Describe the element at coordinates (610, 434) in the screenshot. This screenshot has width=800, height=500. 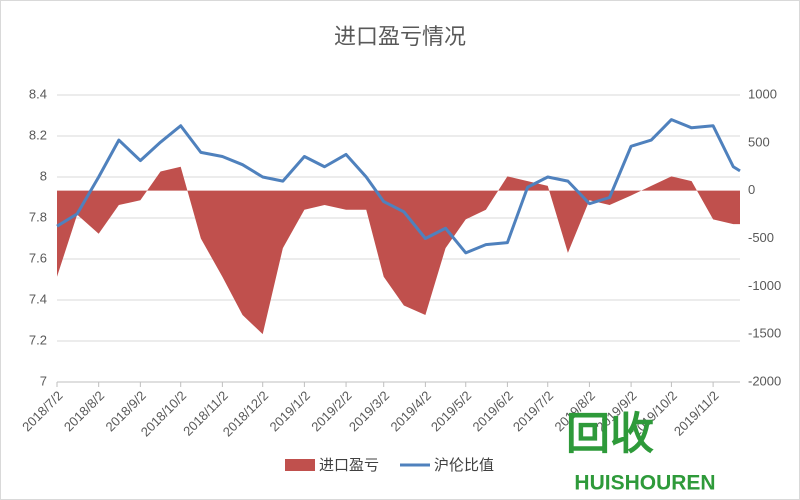
I see `watermark: 回收` at that location.